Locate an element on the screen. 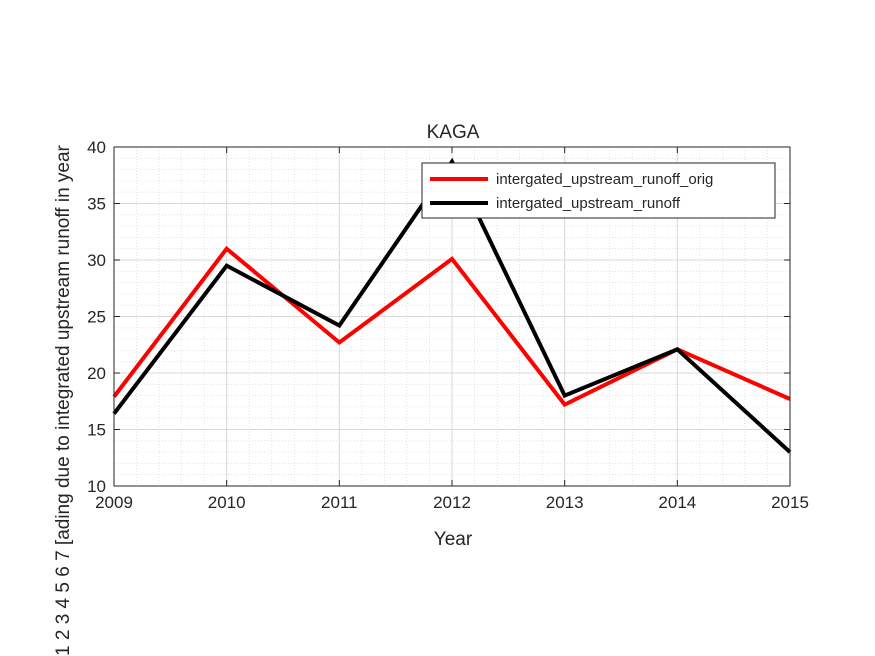  y-tick-label: 15 is located at coordinates (96, 430).